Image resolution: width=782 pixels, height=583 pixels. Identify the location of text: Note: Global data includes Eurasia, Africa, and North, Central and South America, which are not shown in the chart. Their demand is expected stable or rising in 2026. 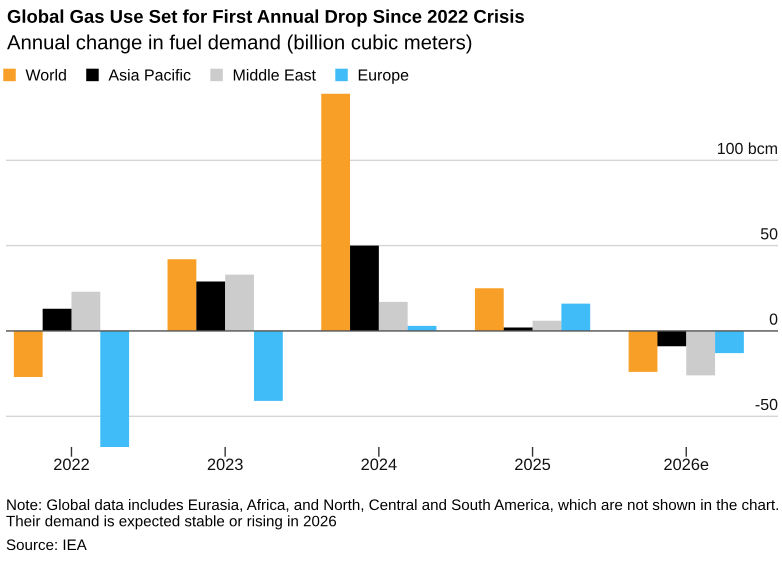
(392, 514).